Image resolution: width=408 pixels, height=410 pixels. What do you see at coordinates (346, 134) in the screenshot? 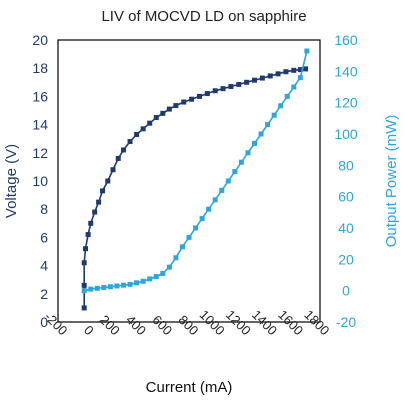
I see `y-right-tick-label: 100` at bounding box center [346, 134].